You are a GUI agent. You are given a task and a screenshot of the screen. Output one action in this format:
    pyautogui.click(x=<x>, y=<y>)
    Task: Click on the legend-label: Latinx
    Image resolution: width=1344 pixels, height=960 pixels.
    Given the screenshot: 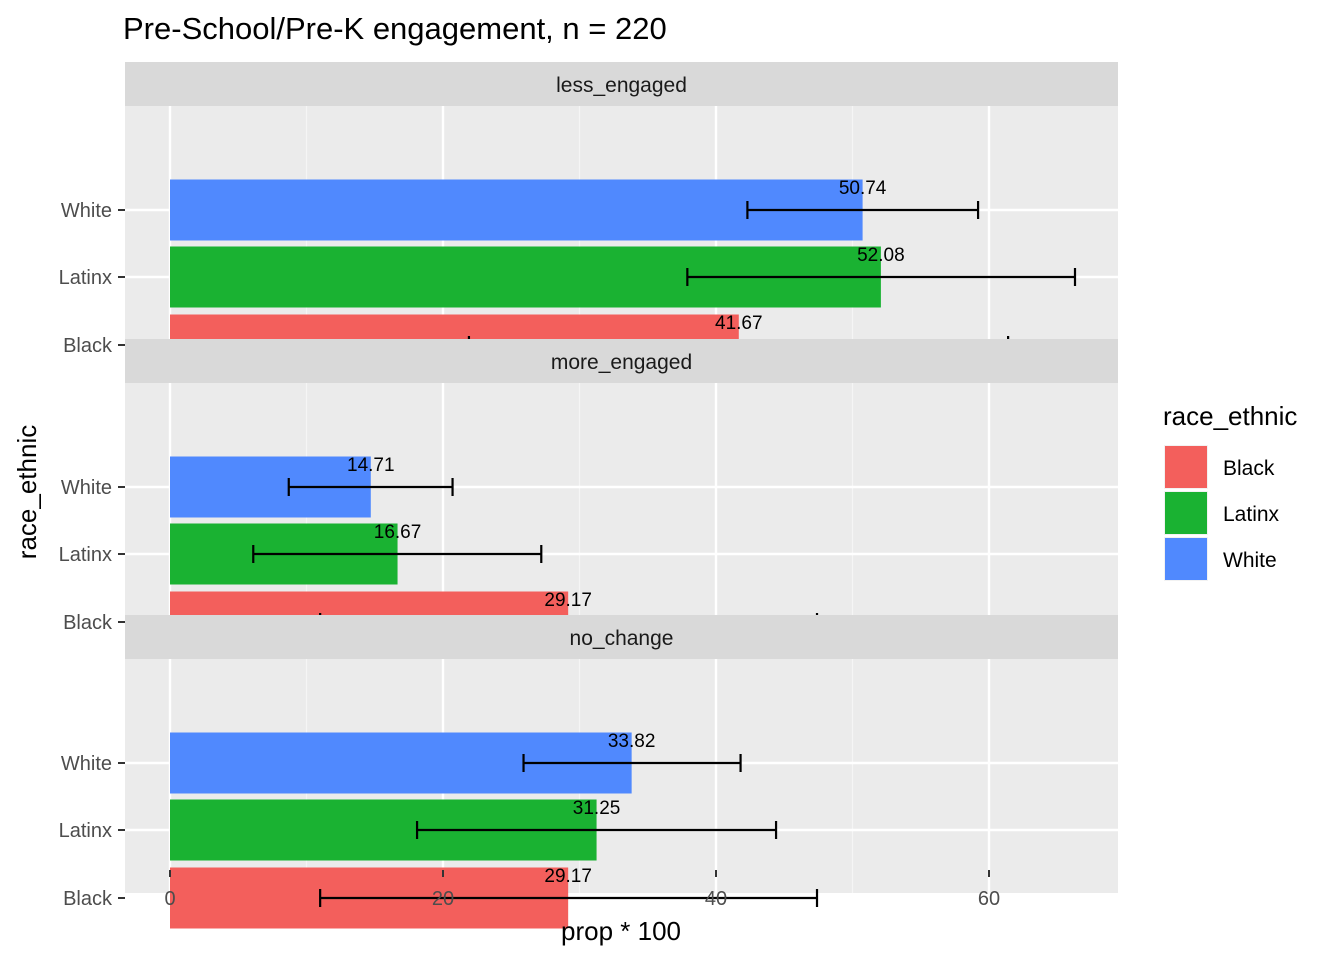 What is the action you would take?
    pyautogui.click(x=1251, y=514)
    